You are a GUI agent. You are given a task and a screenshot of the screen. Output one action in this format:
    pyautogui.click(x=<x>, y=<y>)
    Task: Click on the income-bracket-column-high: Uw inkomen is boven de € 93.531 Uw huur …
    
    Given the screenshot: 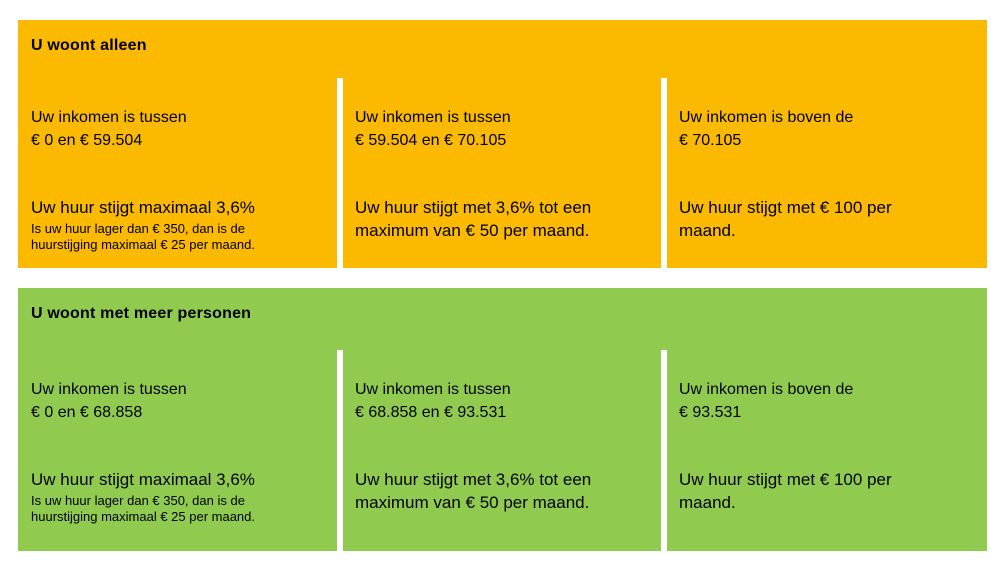 What is the action you would take?
    pyautogui.click(x=827, y=450)
    